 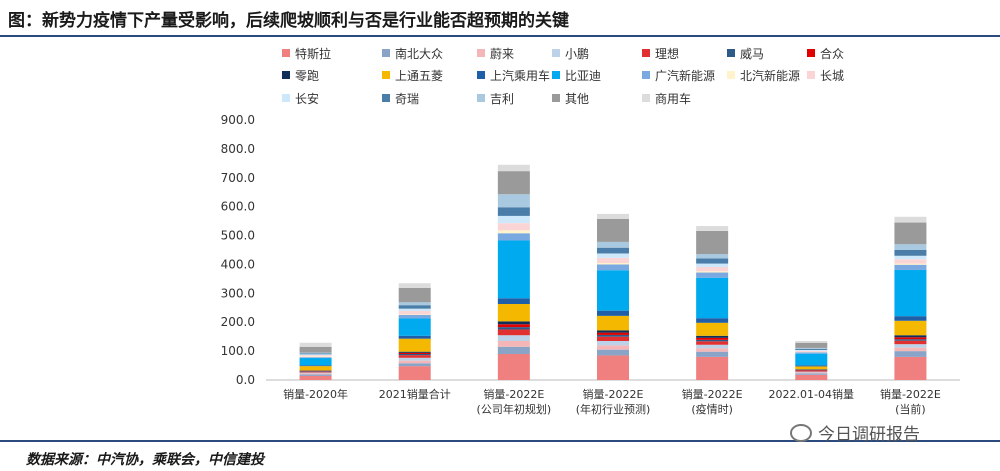 What do you see at coordinates (313, 53) in the screenshot?
I see `legend-label: 特斯拉` at bounding box center [313, 53].